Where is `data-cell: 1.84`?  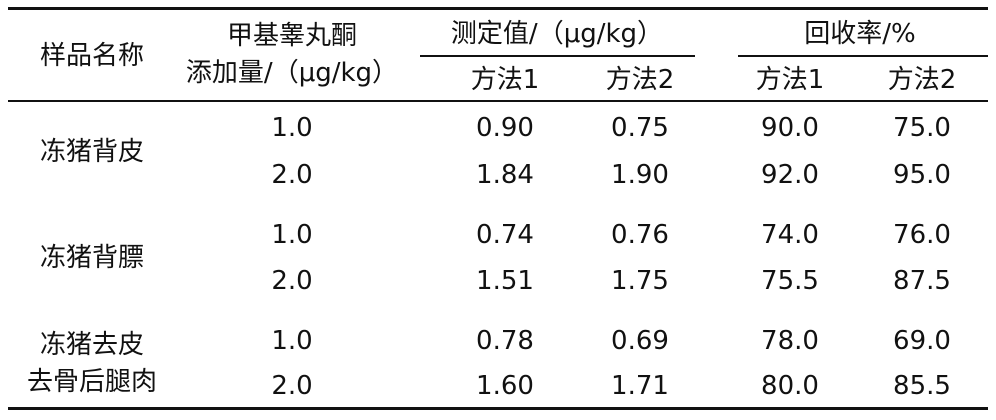
data-cell: 1.84 is located at coordinates (505, 175).